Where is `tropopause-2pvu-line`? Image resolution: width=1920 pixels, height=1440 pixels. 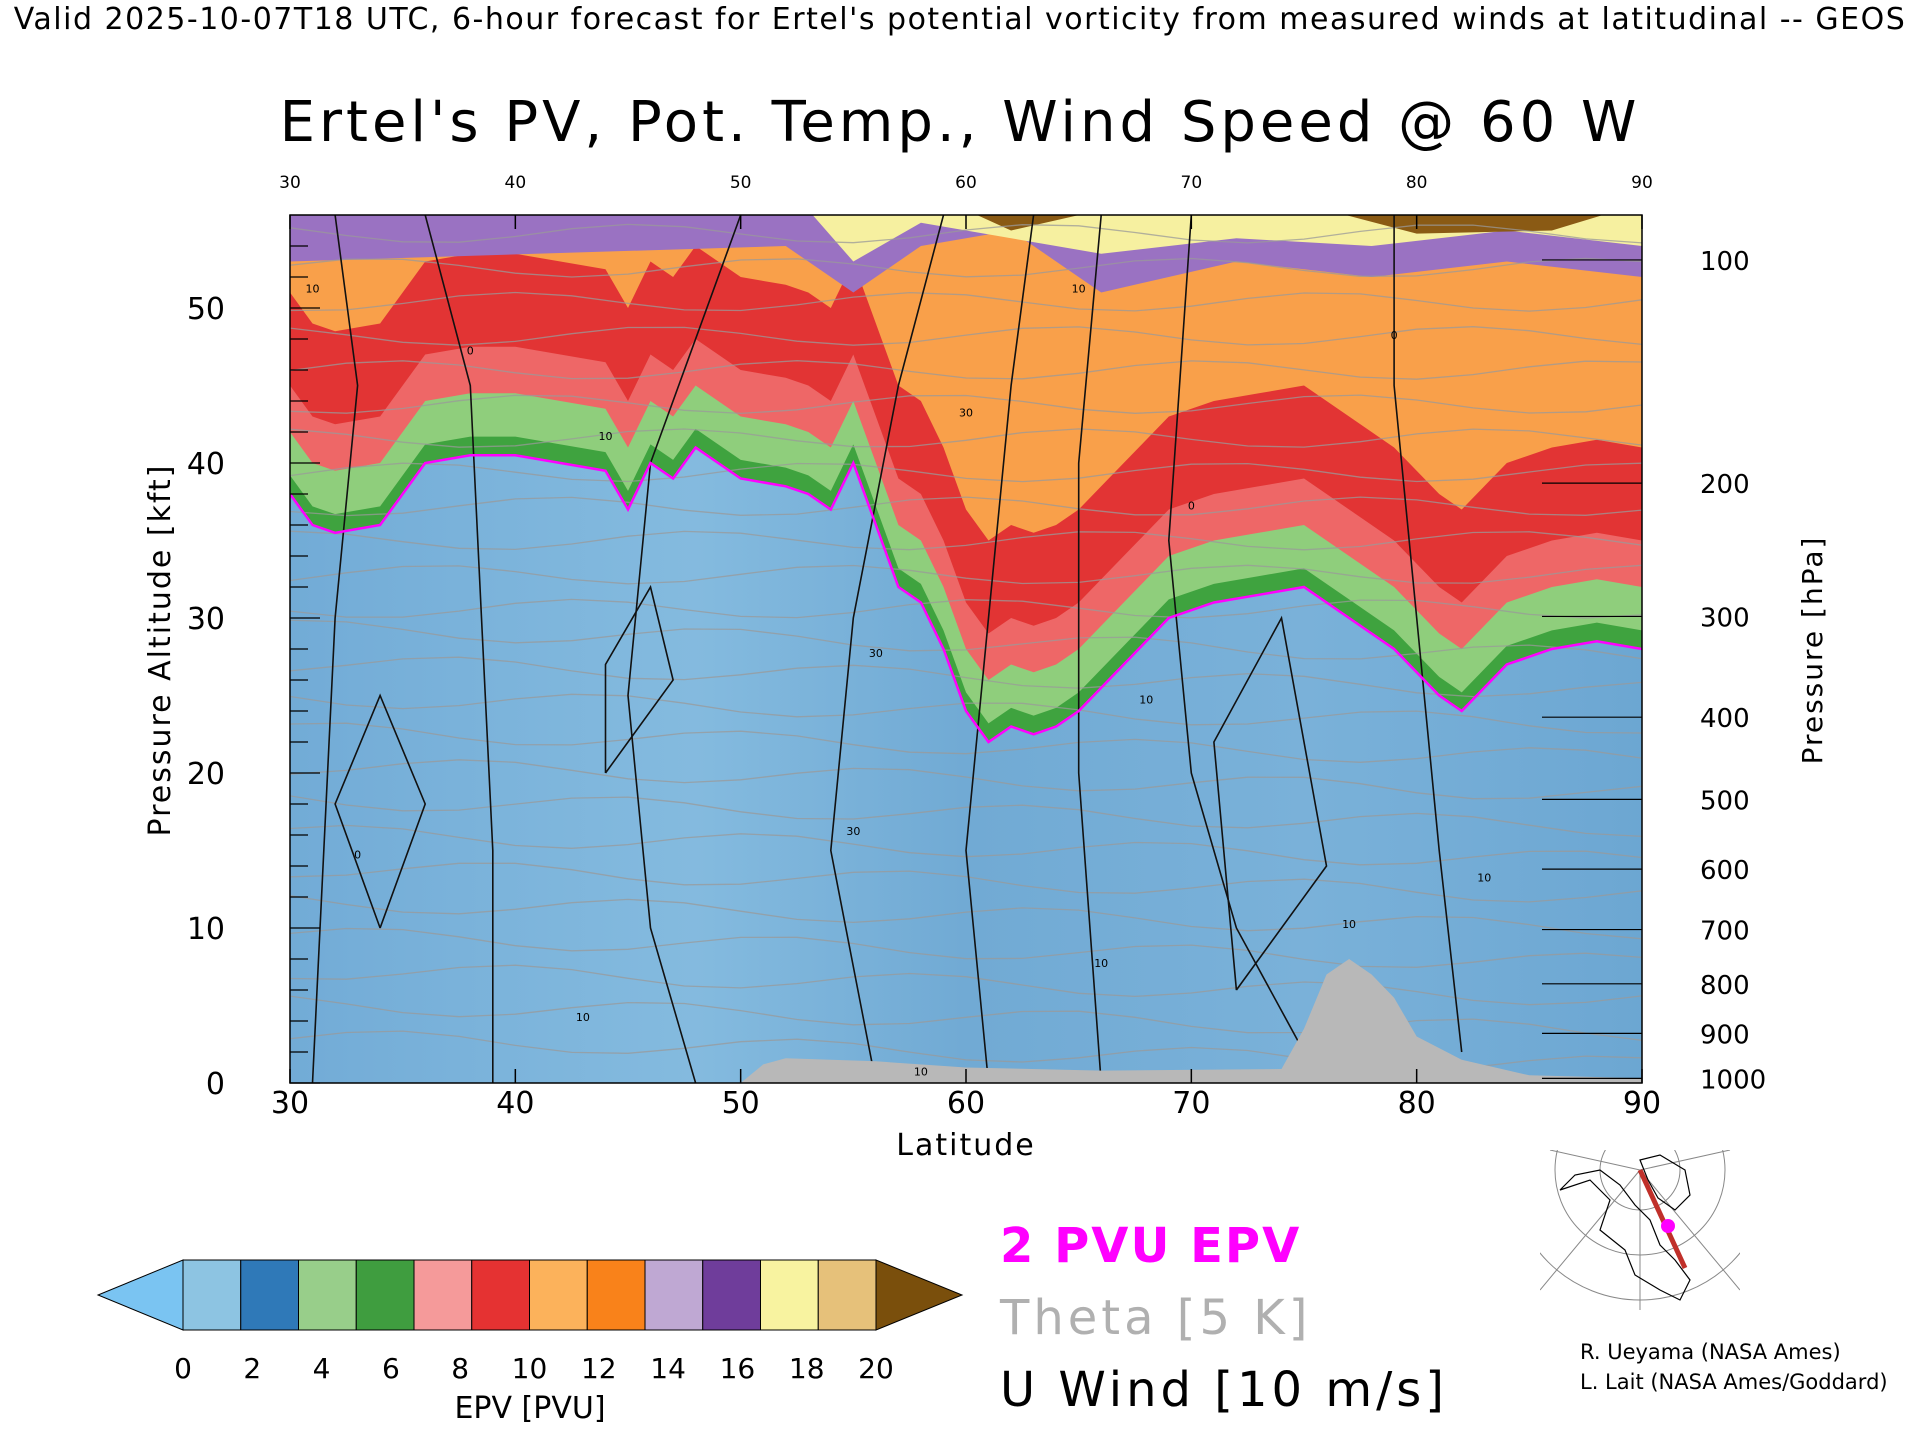
tropopause-2pvu-line is located at coordinates (966, 594).